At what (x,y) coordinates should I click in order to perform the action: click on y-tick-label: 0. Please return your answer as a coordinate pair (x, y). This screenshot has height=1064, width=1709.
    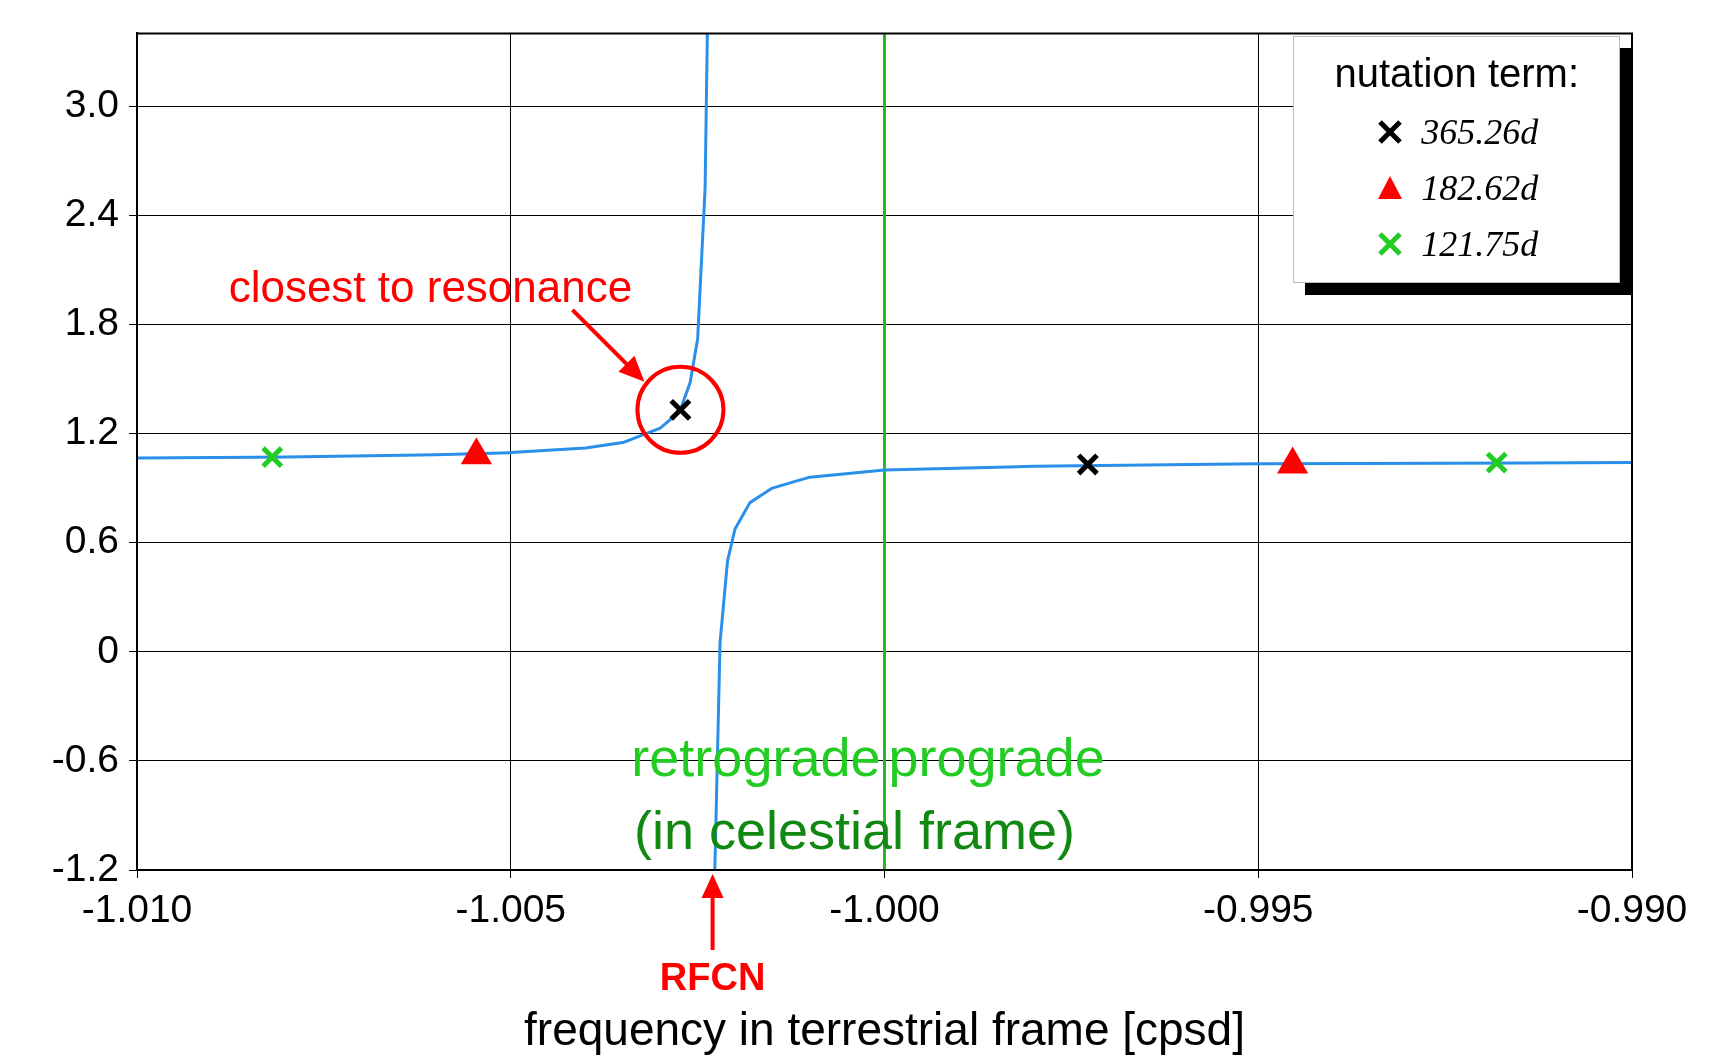
    Looking at the image, I should click on (108, 649).